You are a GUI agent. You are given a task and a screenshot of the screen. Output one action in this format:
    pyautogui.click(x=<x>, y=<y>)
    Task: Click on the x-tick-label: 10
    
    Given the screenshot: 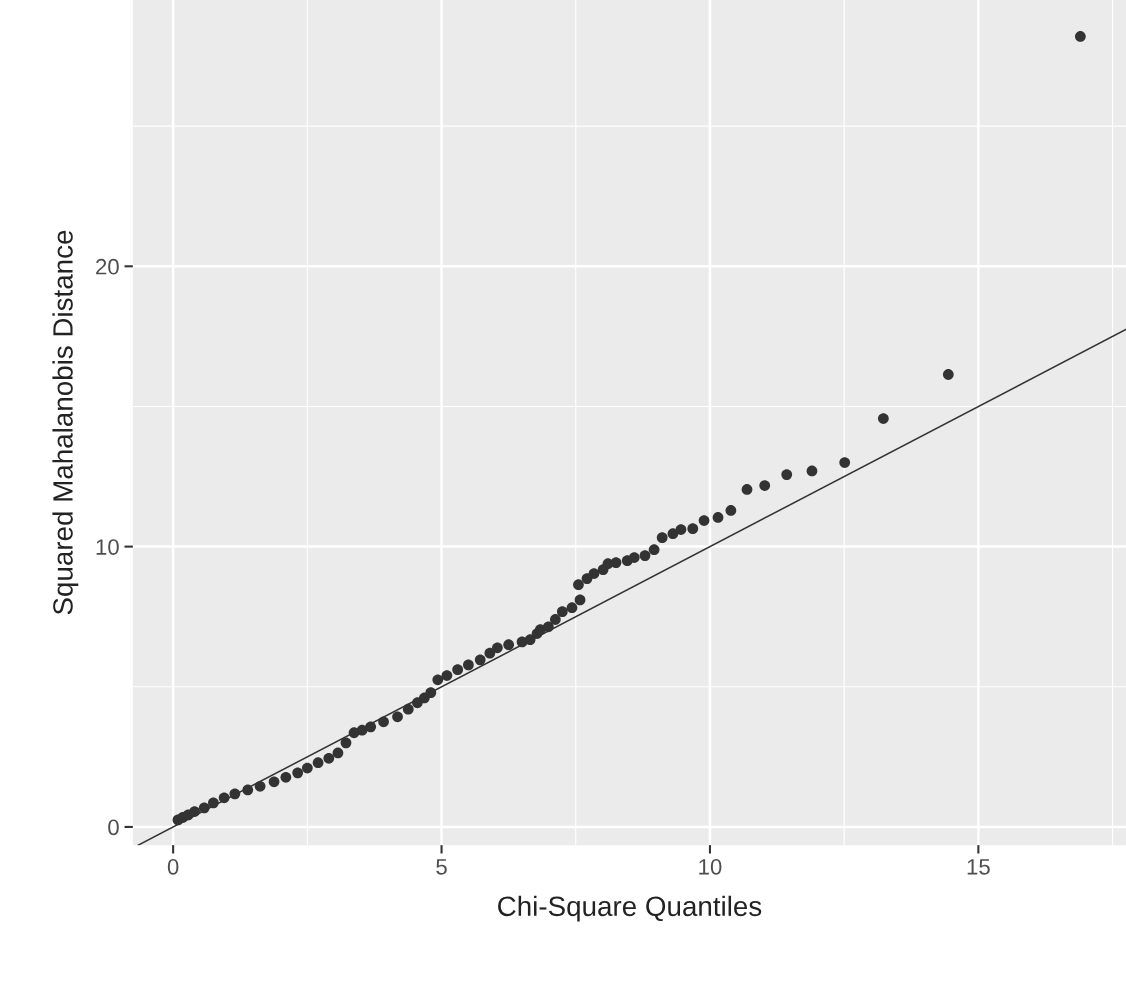 What is the action you would take?
    pyautogui.click(x=710, y=866)
    